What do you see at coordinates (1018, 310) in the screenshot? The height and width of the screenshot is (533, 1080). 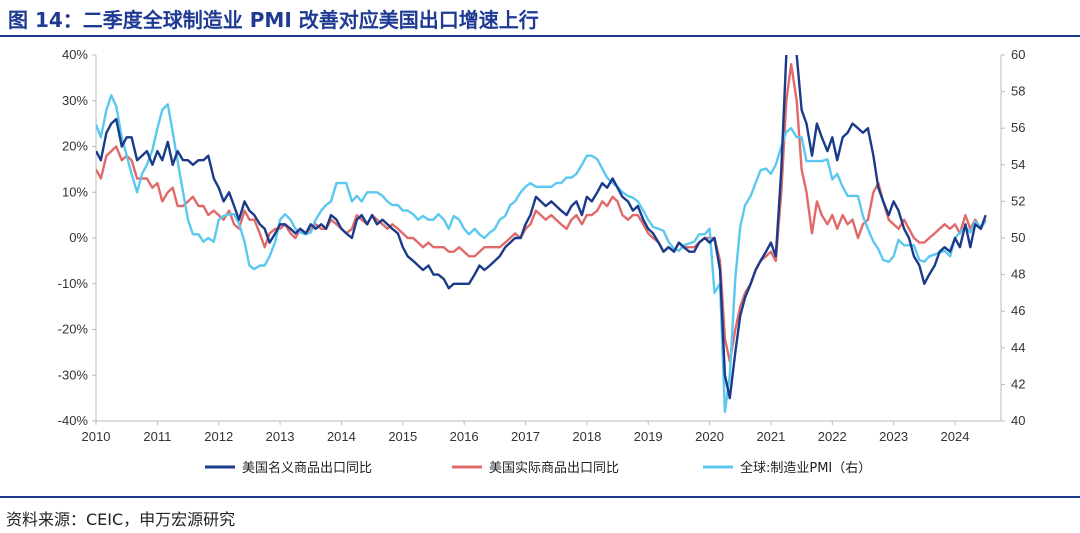 I see `y-right-tick-label: 46` at bounding box center [1018, 310].